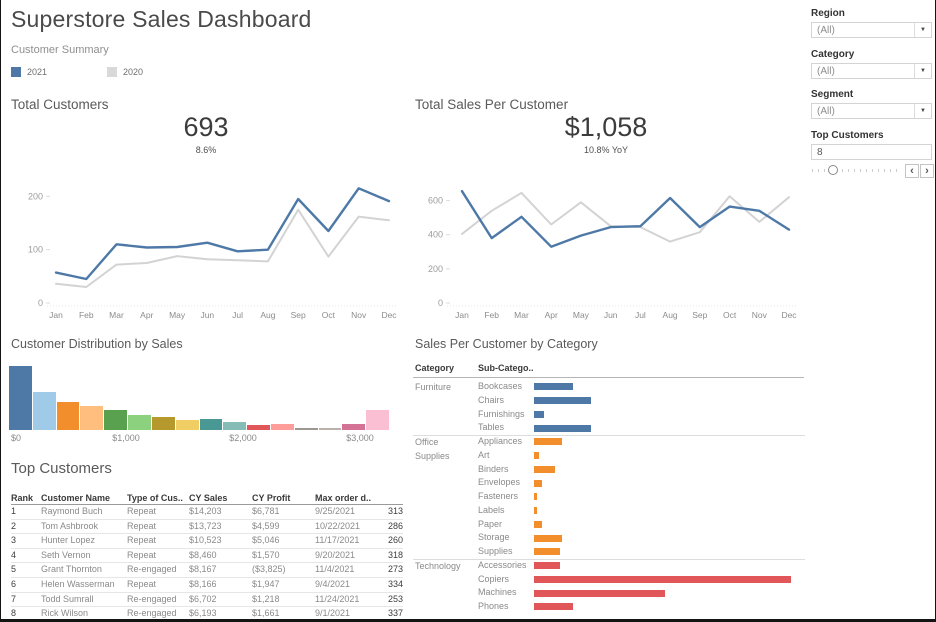 The height and width of the screenshot is (622, 936). Describe the element at coordinates (395, 540) in the screenshot. I see `table-cell: 260` at that location.